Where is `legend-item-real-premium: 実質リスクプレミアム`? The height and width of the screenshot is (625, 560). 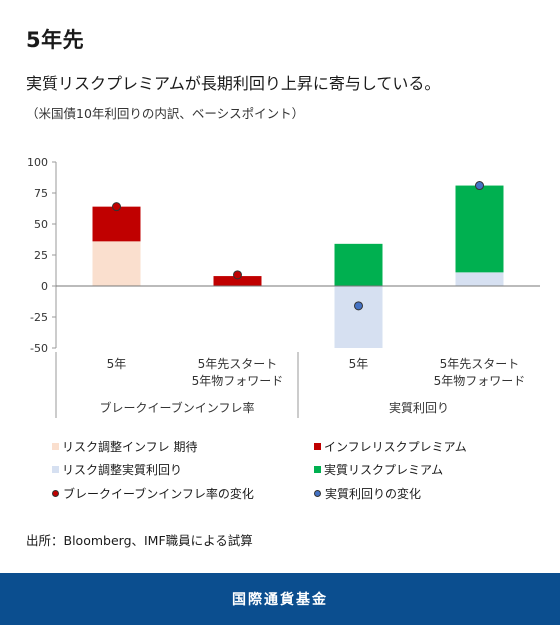 legend-item-real-premium: 実質リスクプレミアム is located at coordinates (378, 469).